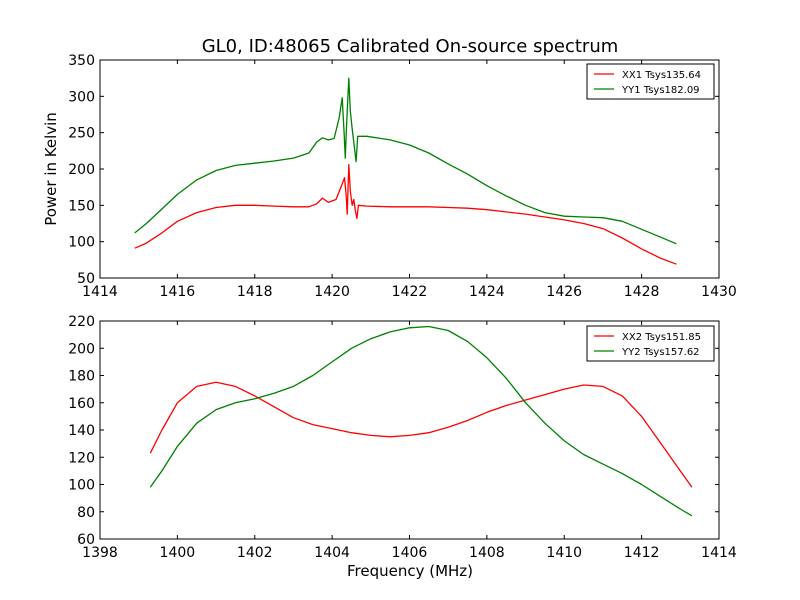 Image resolution: width=800 pixels, height=600 pixels. What do you see at coordinates (81, 206) in the screenshot?
I see `top-ytick-label: 150` at bounding box center [81, 206].